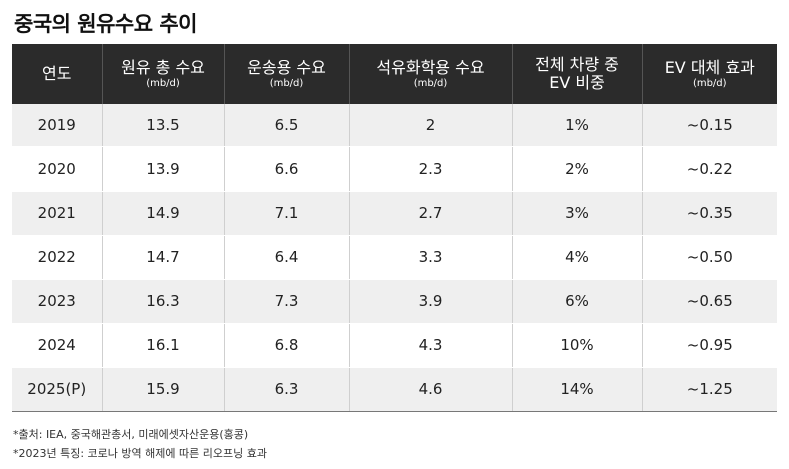 The width and height of the screenshot is (789, 469). I want to click on cell-petrochemical-demand: 2.3, so click(430, 169).